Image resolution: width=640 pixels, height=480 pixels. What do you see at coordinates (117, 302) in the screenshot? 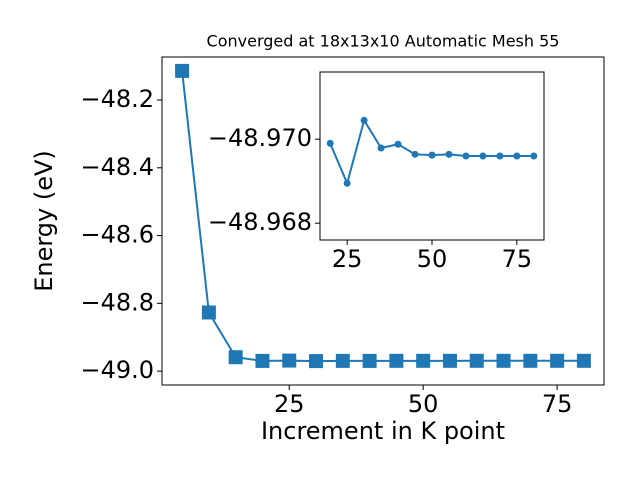
I see `y-tick-label: −48.8` at bounding box center [117, 302].